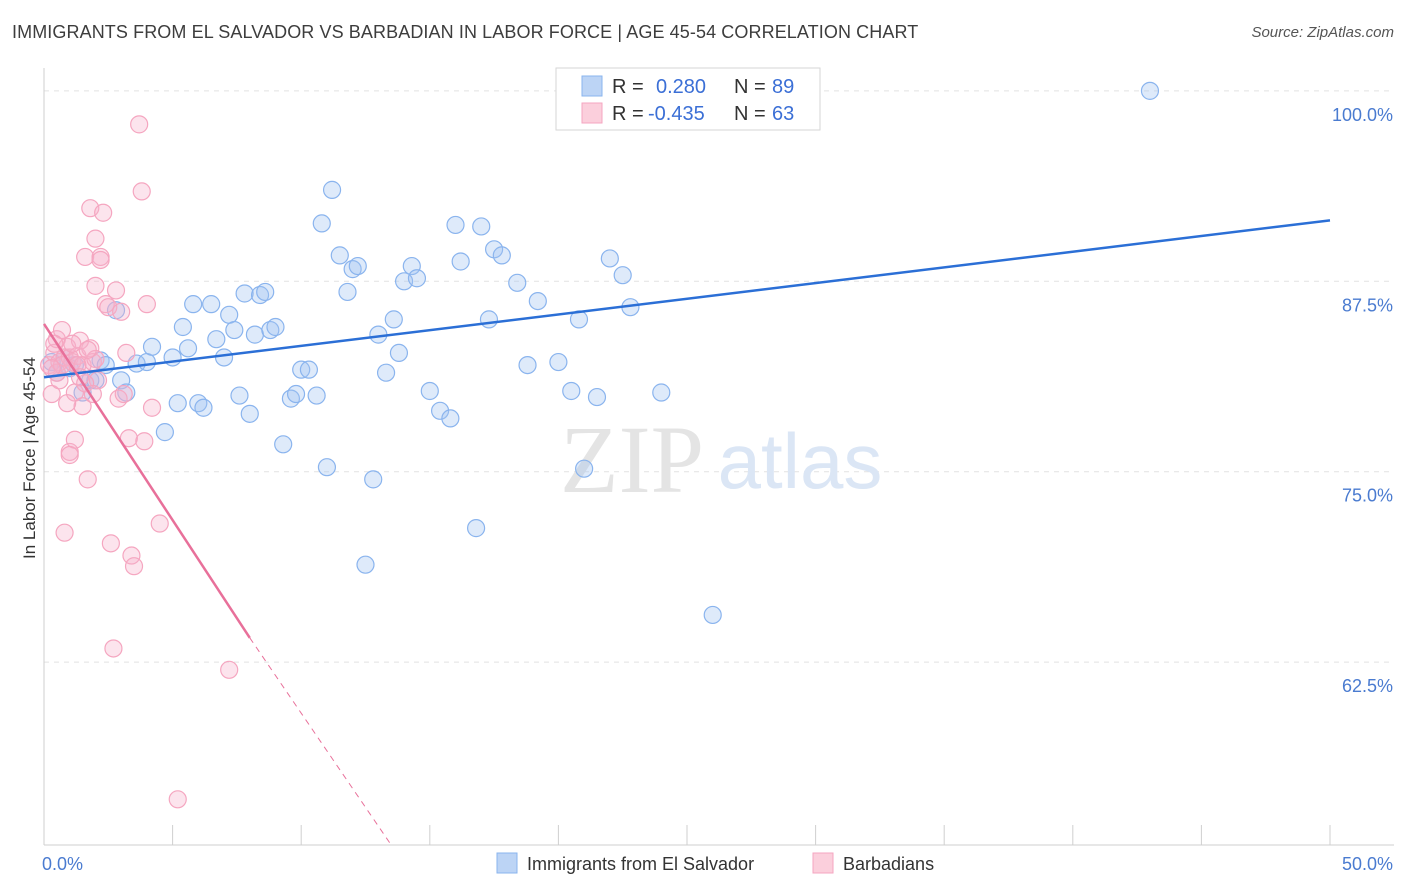 The width and height of the screenshot is (1406, 892). Describe the element at coordinates (640, 864) in the screenshot. I see `bottom-legend-label-blue: Immigrants from El Salvador` at that location.